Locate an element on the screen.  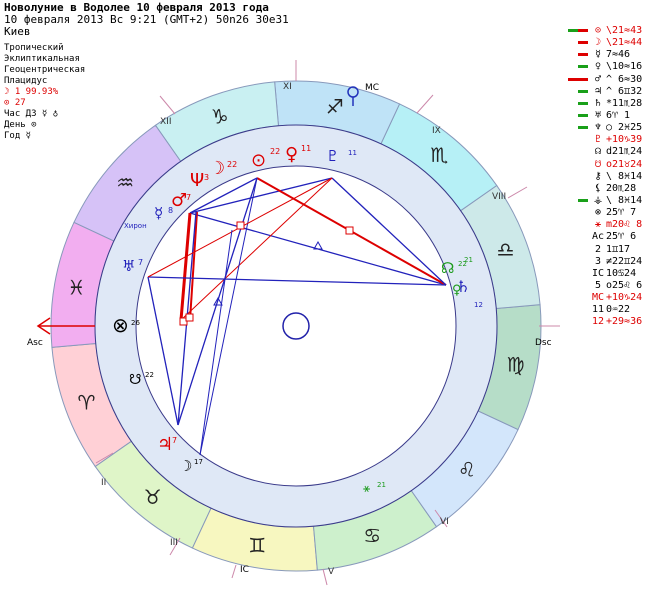
hour-ruler: Час ДЗ ☿ ♁ is located at coordinates (31, 114).